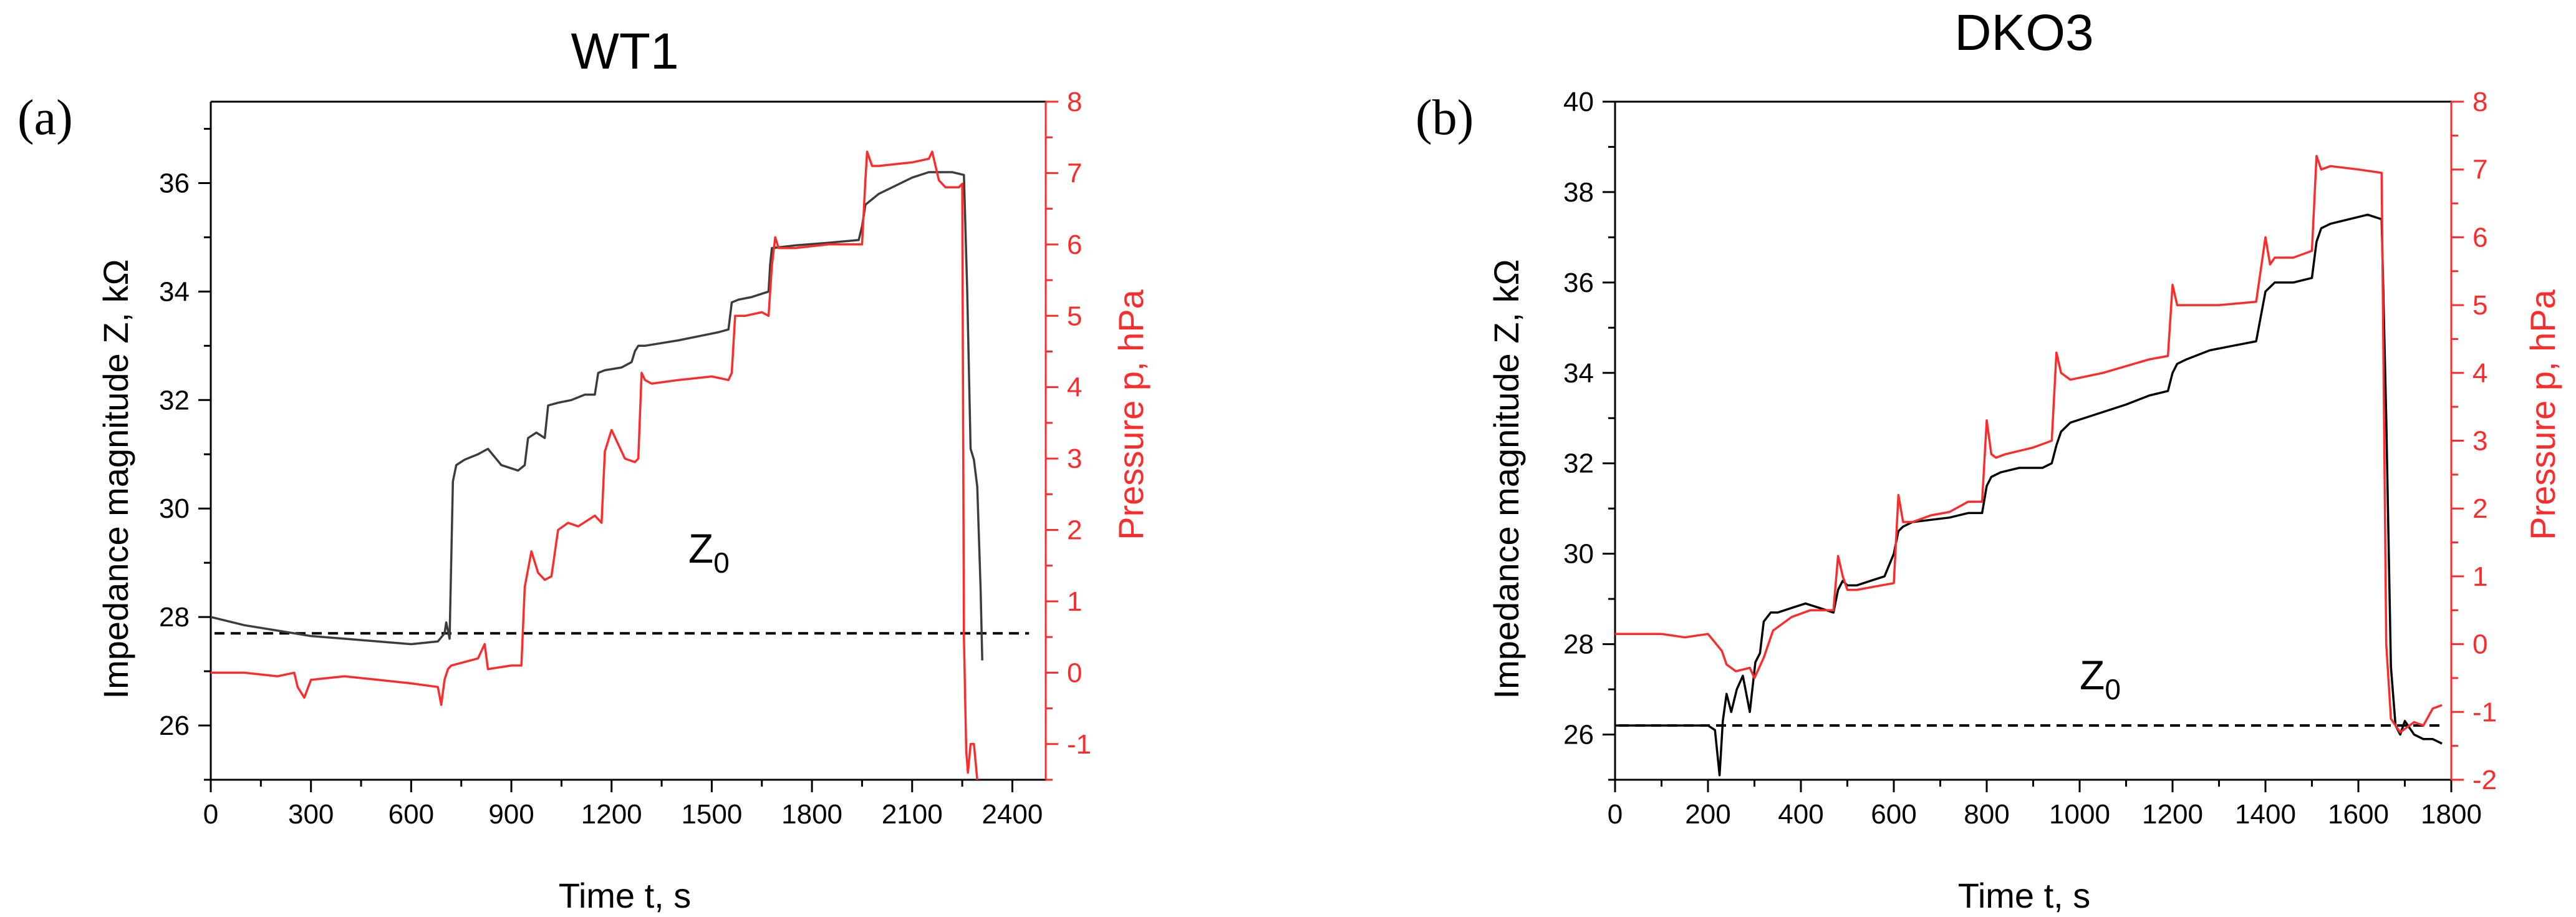 Image resolution: width=2576 pixels, height=917 pixels. Describe the element at coordinates (115, 479) in the screenshot. I see `y-axis-title-a: Impedance magnitude Z, kΩ` at that location.